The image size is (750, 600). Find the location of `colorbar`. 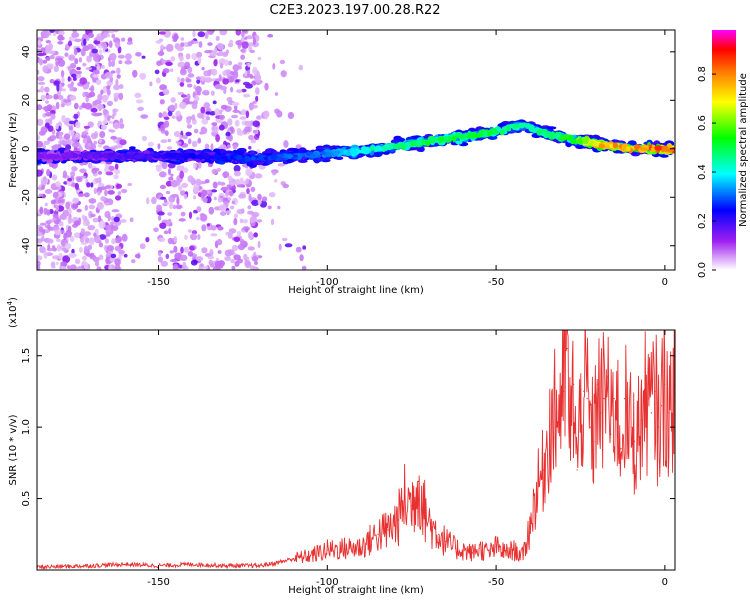

colorbar is located at coordinates (724, 150).